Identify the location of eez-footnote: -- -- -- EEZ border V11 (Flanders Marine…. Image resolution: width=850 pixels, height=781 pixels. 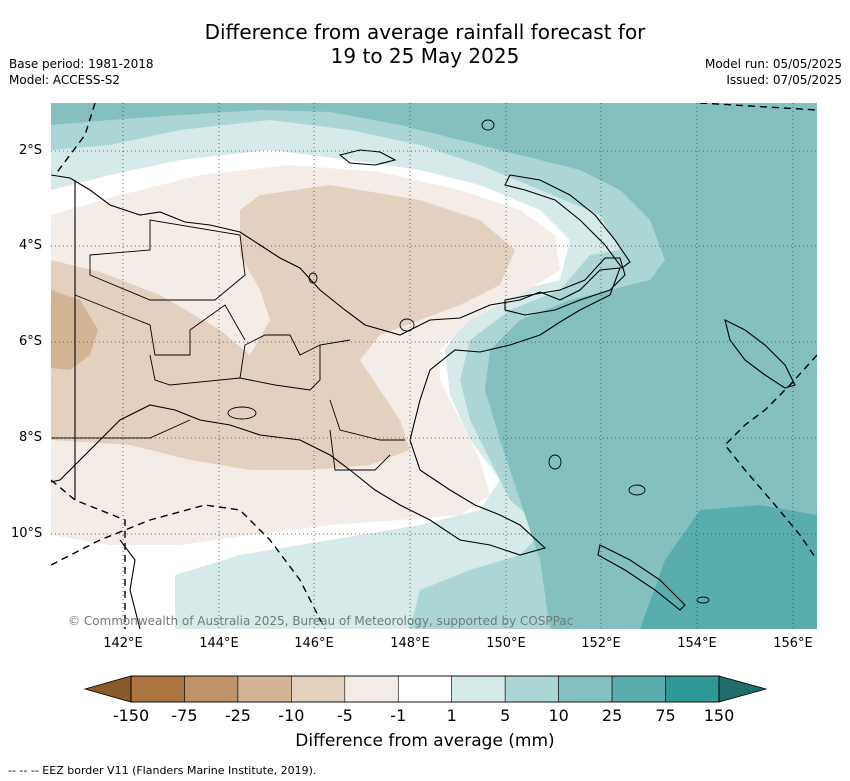
(162, 770).